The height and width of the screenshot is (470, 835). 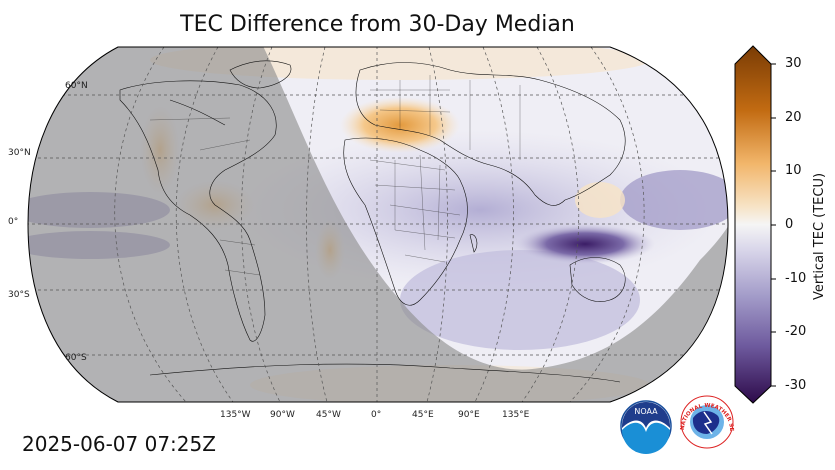 What do you see at coordinates (423, 415) in the screenshot?
I see `lon-label-45e: 45°E` at bounding box center [423, 415].